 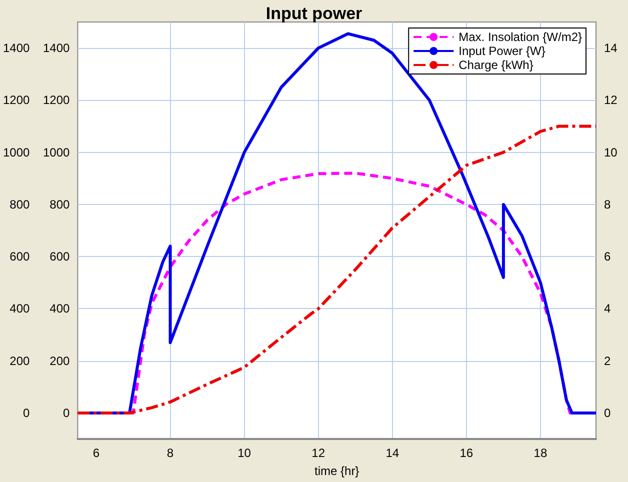 I want to click on x-tick-label: 6, so click(x=96, y=453).